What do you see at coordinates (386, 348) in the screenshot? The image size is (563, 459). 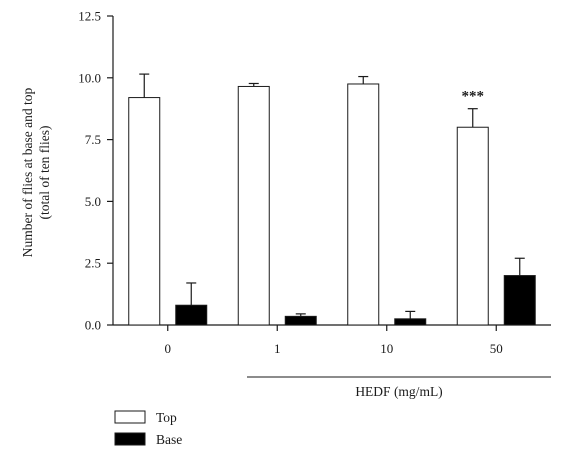 I see `x-tick-label: 10` at bounding box center [386, 348].